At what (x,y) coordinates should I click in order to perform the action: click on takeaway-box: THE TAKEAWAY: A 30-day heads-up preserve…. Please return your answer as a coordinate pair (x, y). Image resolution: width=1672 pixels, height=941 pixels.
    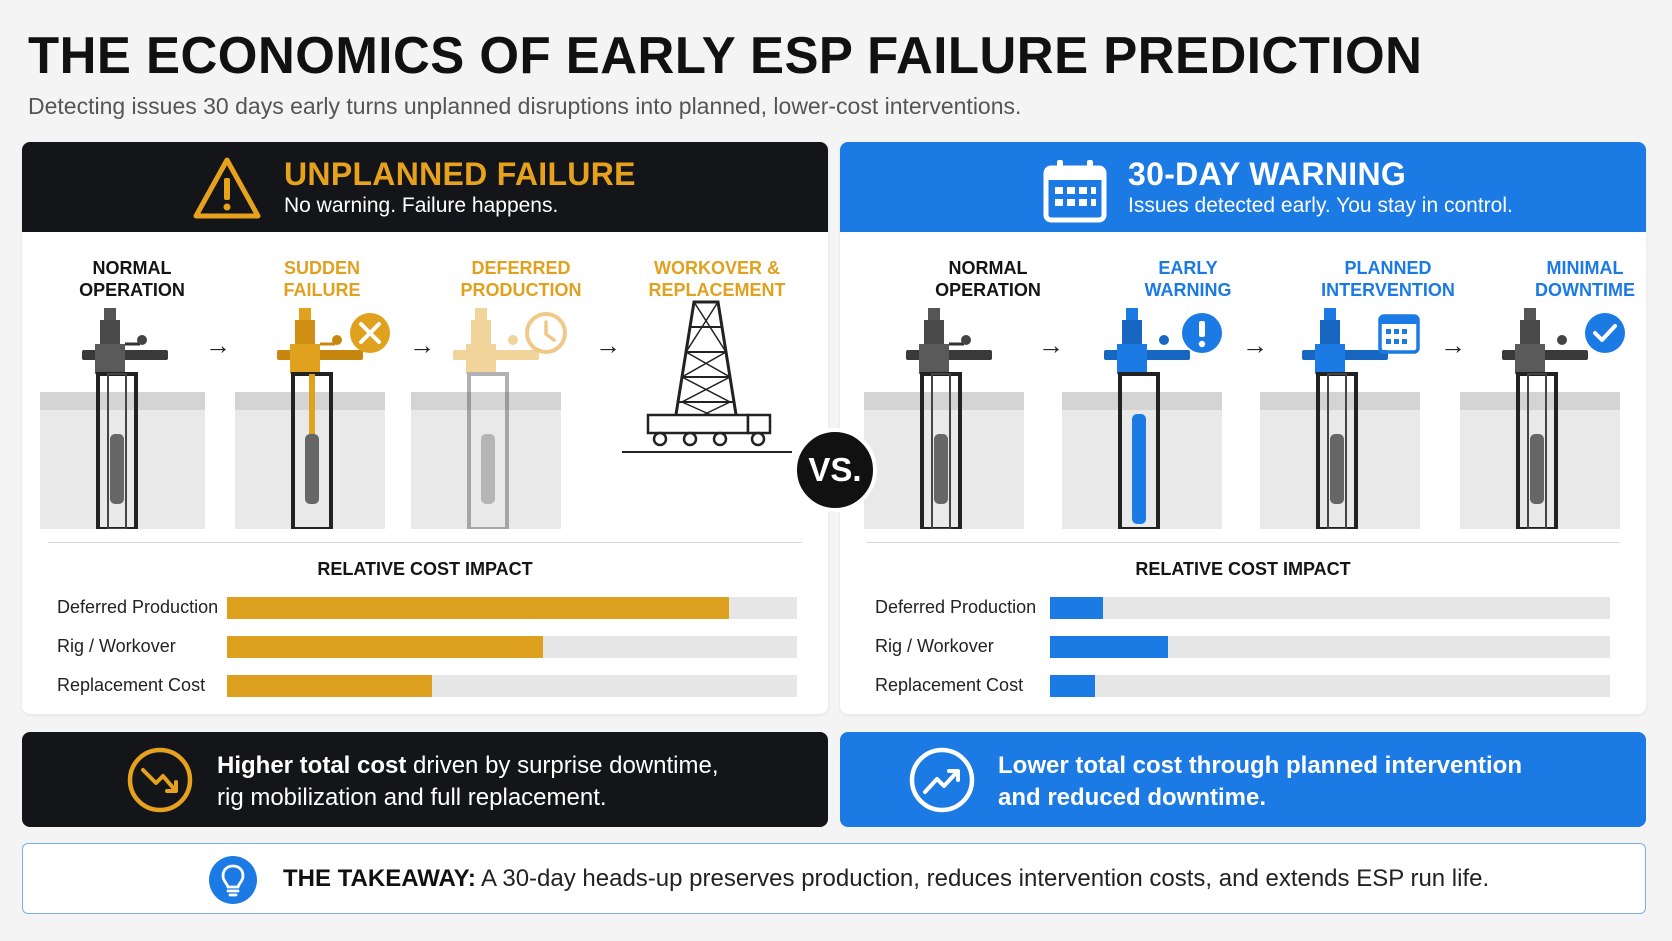
    Looking at the image, I should click on (834, 878).